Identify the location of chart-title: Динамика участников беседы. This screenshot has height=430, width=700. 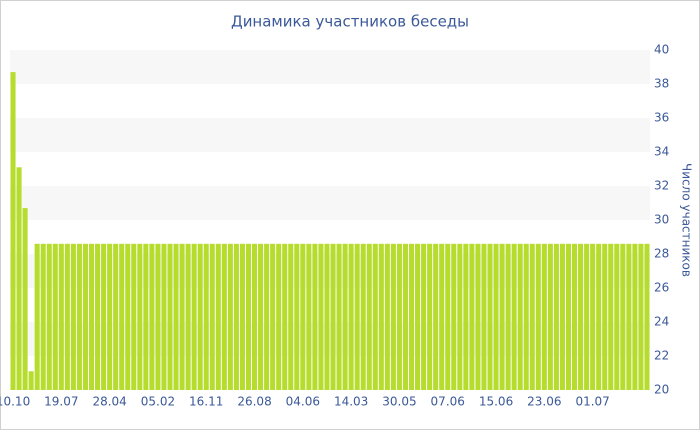
(350, 22).